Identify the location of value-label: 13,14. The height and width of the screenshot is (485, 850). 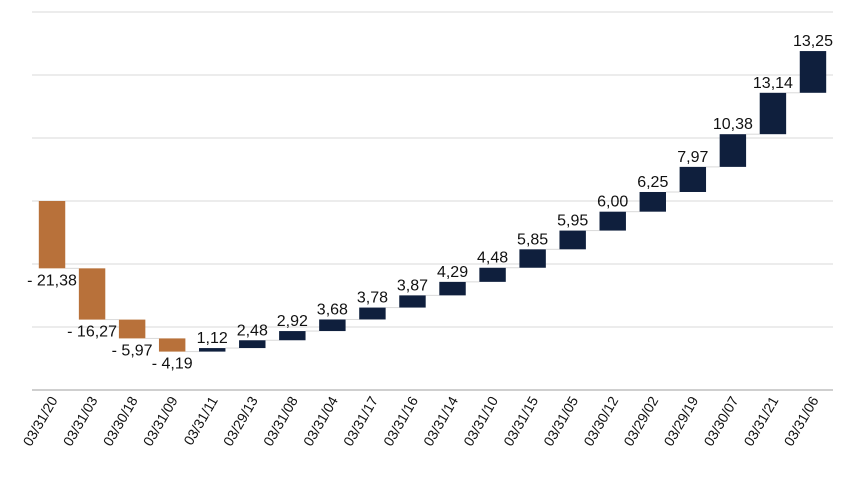
(773, 83).